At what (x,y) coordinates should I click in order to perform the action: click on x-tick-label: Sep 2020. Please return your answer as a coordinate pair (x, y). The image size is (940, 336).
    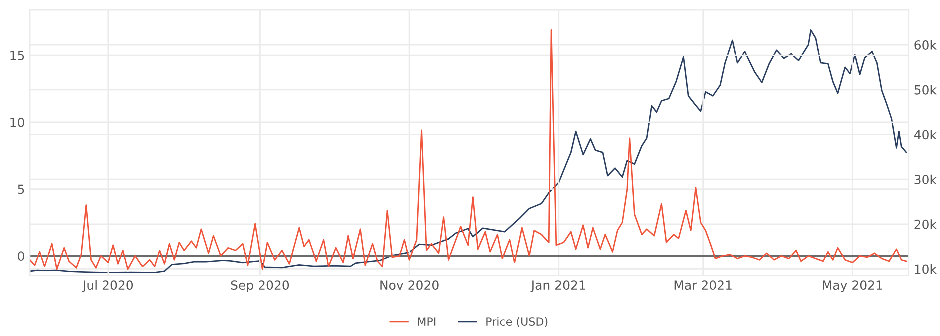
    Looking at the image, I should click on (260, 286).